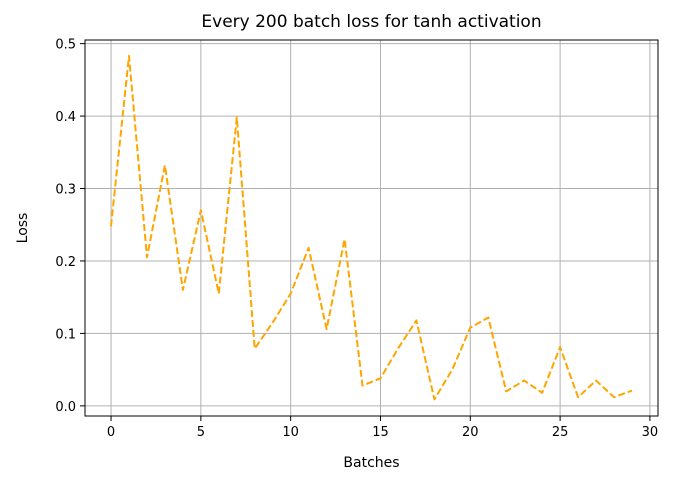  What do you see at coordinates (23, 228) in the screenshot?
I see `y-axis-label: Loss` at bounding box center [23, 228].